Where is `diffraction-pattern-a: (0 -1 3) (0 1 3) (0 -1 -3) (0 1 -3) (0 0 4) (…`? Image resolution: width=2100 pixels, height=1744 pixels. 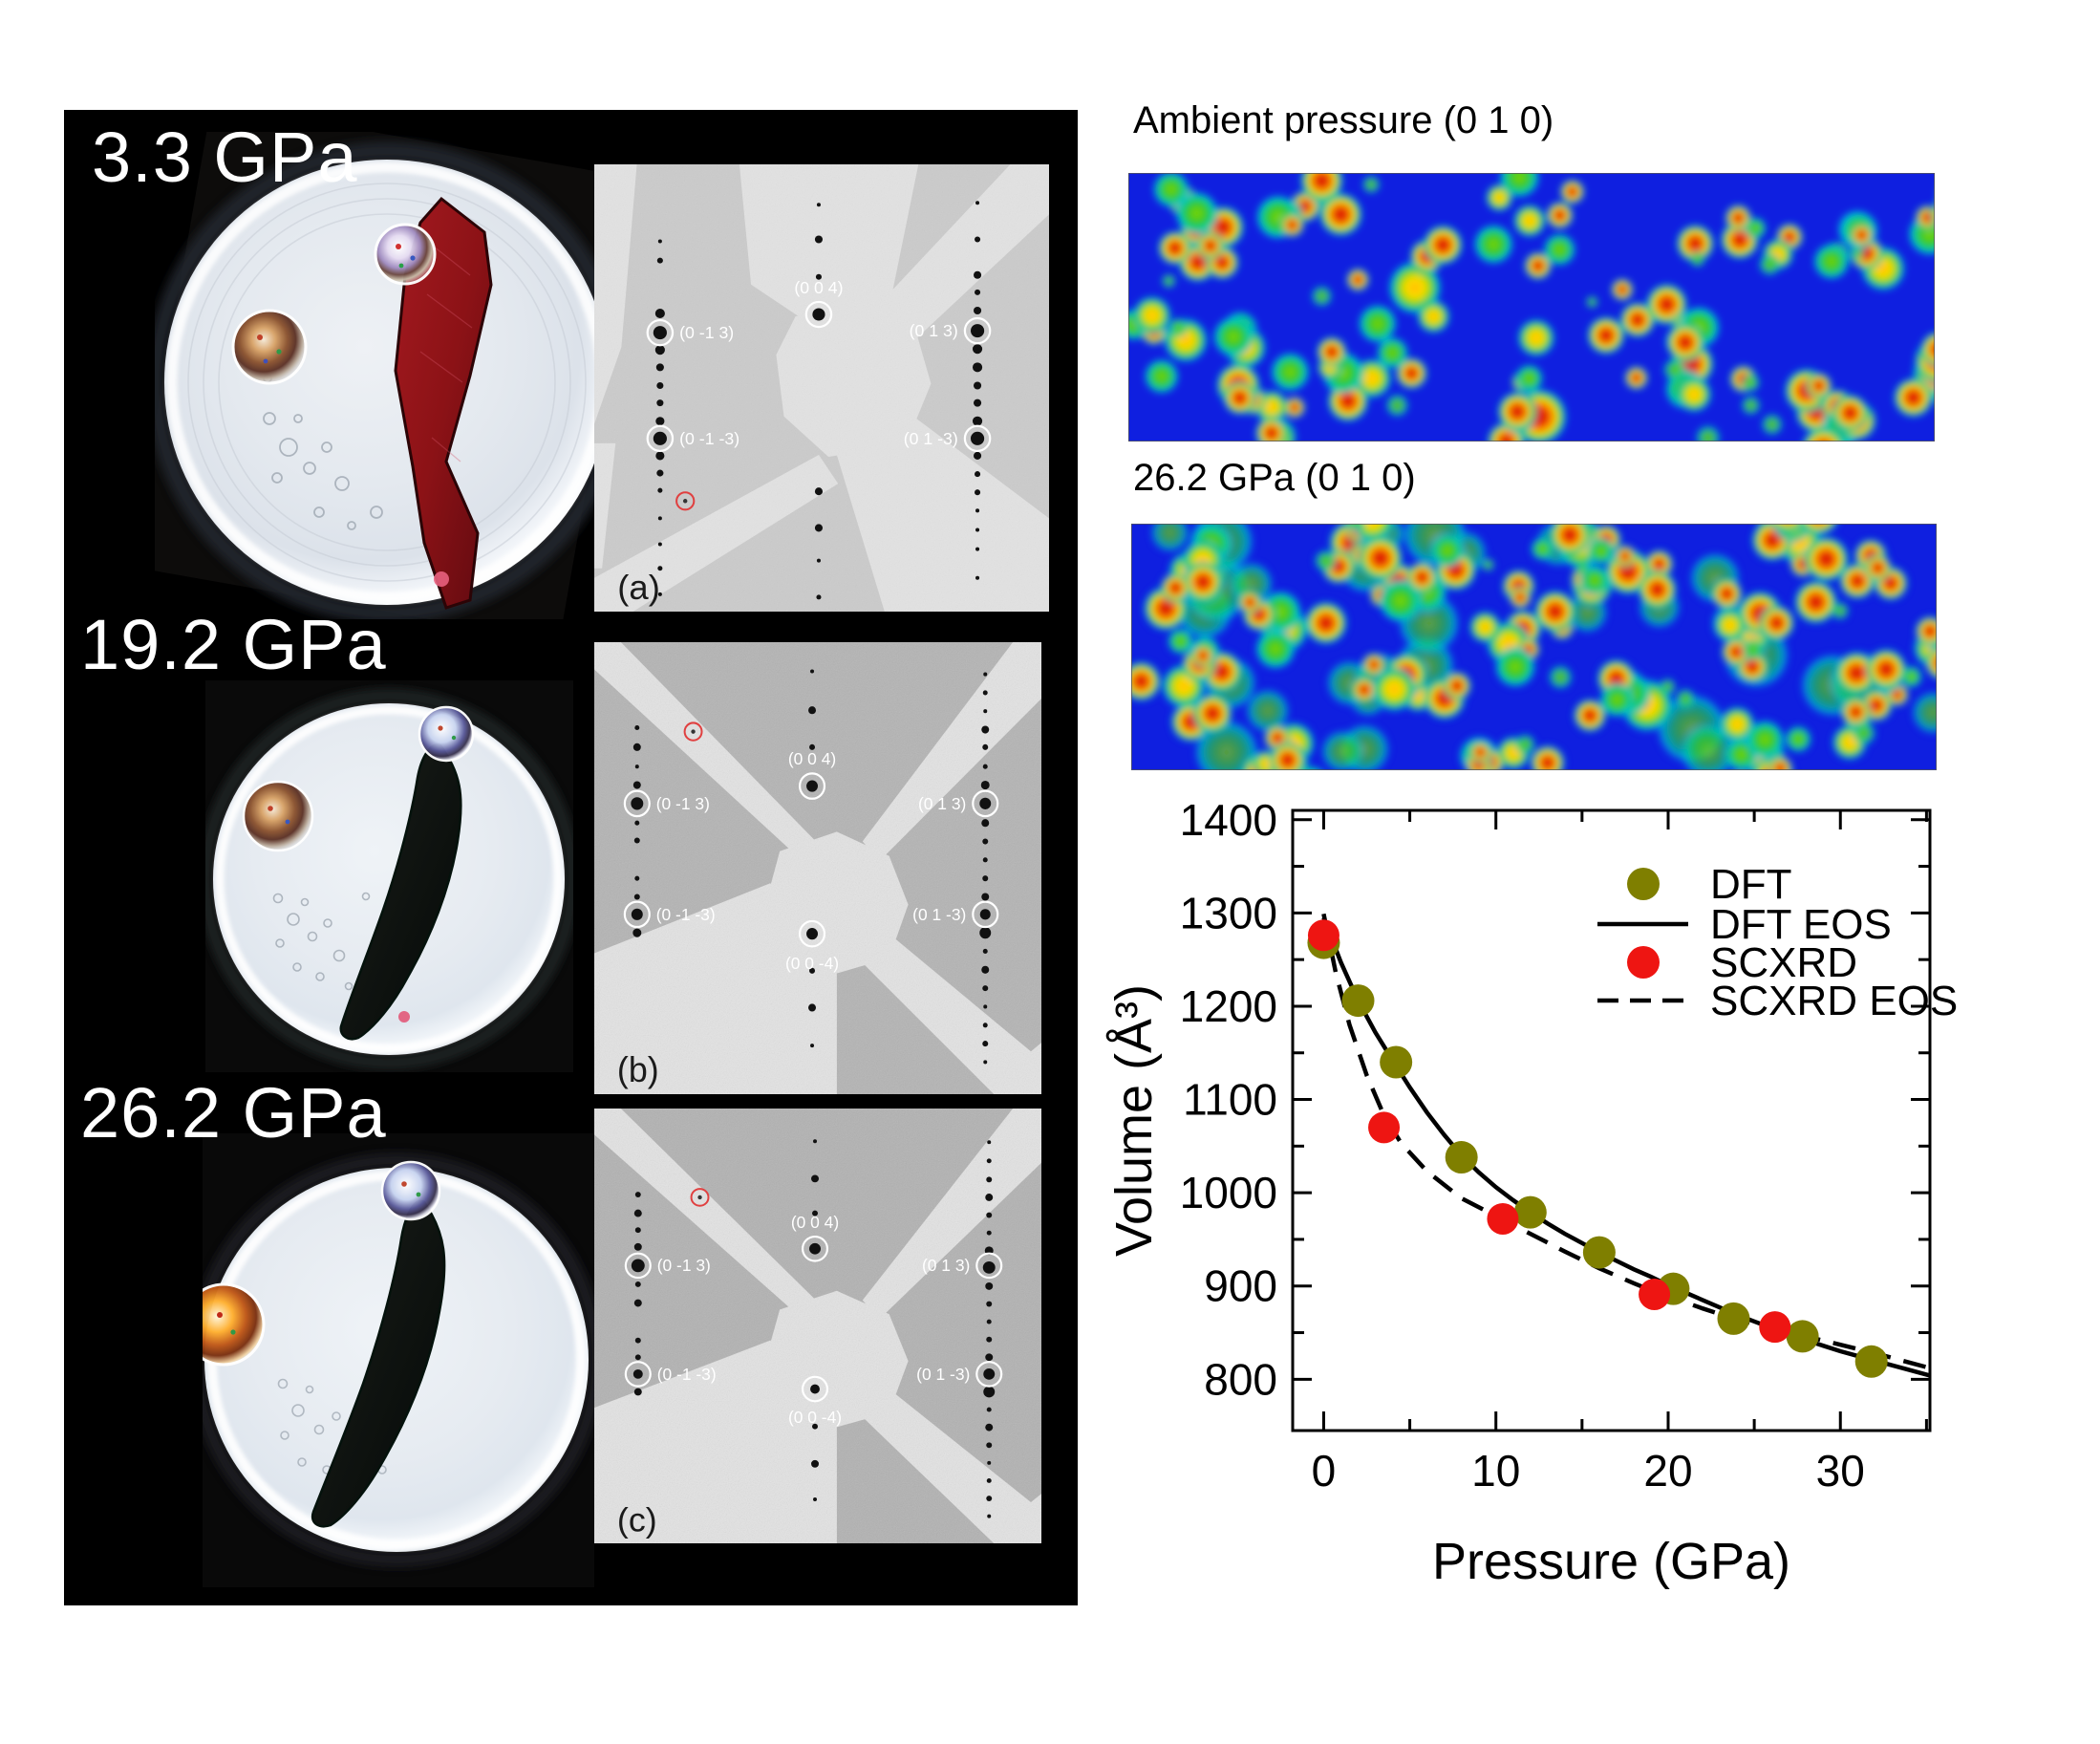
diffraction-pattern-a: (0 -1 3) (0 1 3) (0 -1 -3) (0 1 -3) (0 0 4) (… is located at coordinates (821, 388).